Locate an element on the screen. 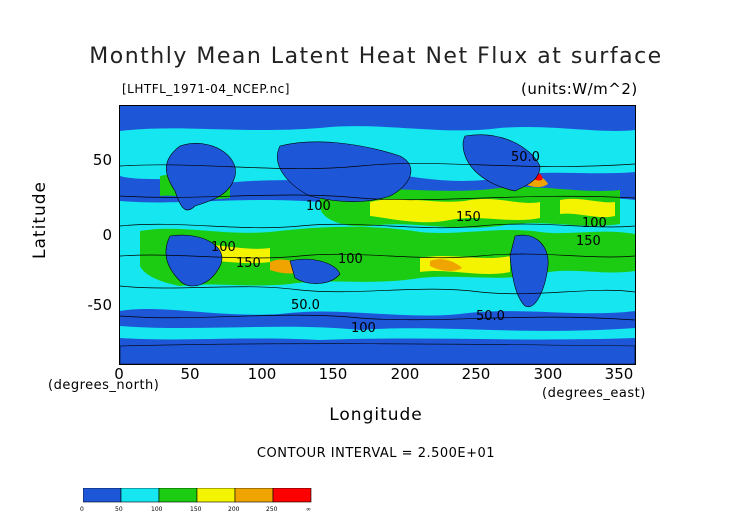 This screenshot has width=752, height=532. colorbar-label: 50 is located at coordinates (119, 509).